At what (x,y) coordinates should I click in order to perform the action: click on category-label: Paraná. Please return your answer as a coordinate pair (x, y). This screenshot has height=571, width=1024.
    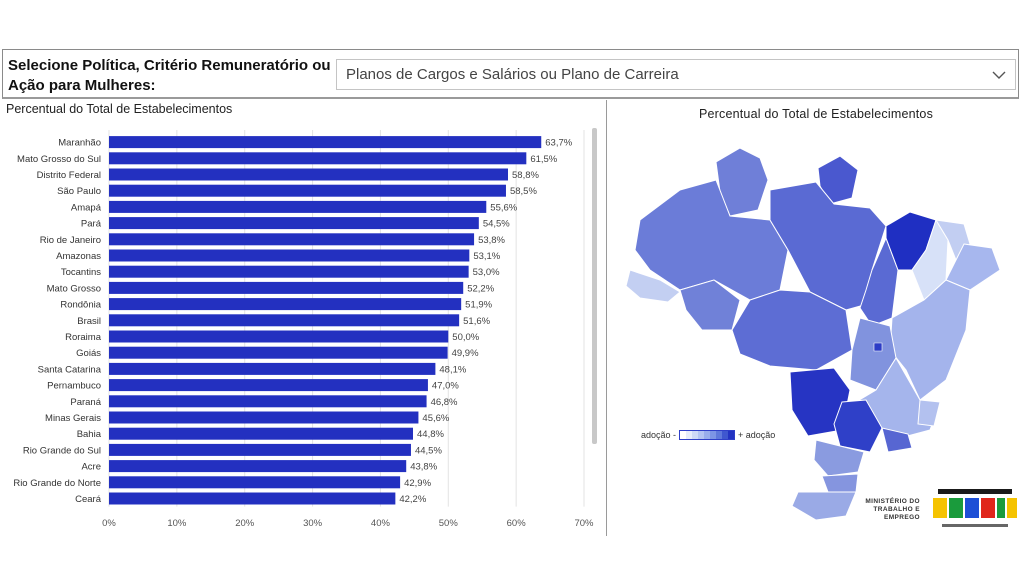
    Looking at the image, I should click on (85, 402).